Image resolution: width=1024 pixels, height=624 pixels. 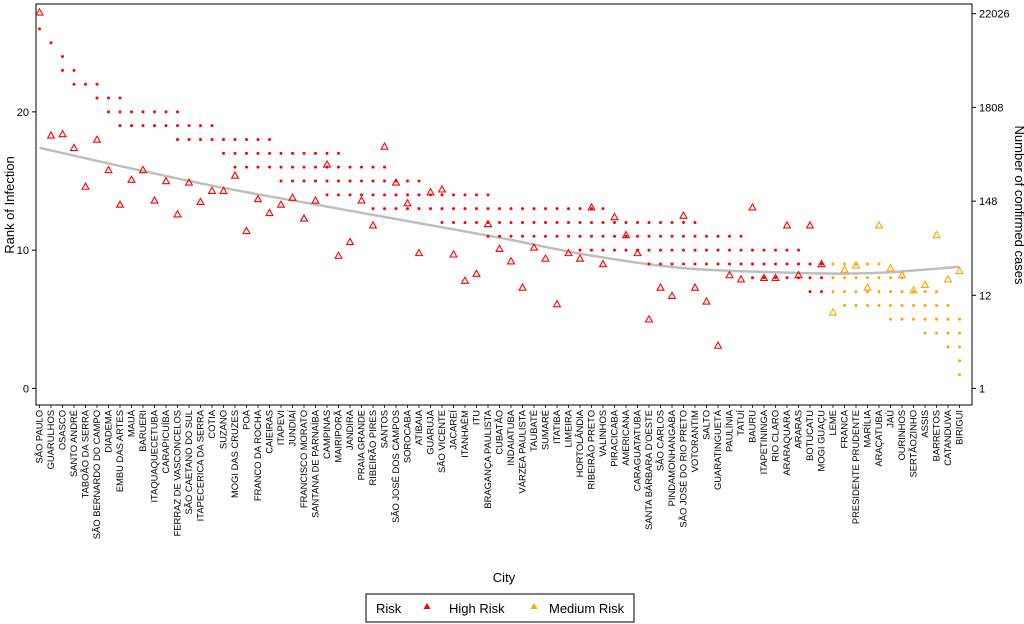 What do you see at coordinates (786, 442) in the screenshot?
I see `city-label: ARARAQUARA` at bounding box center [786, 442].